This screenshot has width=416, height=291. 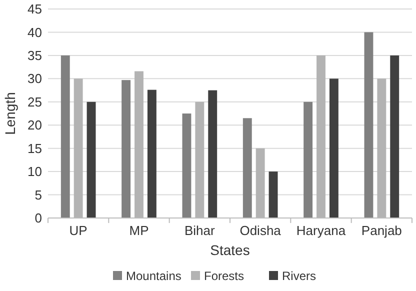 I want to click on x-tick-label: UP, so click(x=78, y=230).